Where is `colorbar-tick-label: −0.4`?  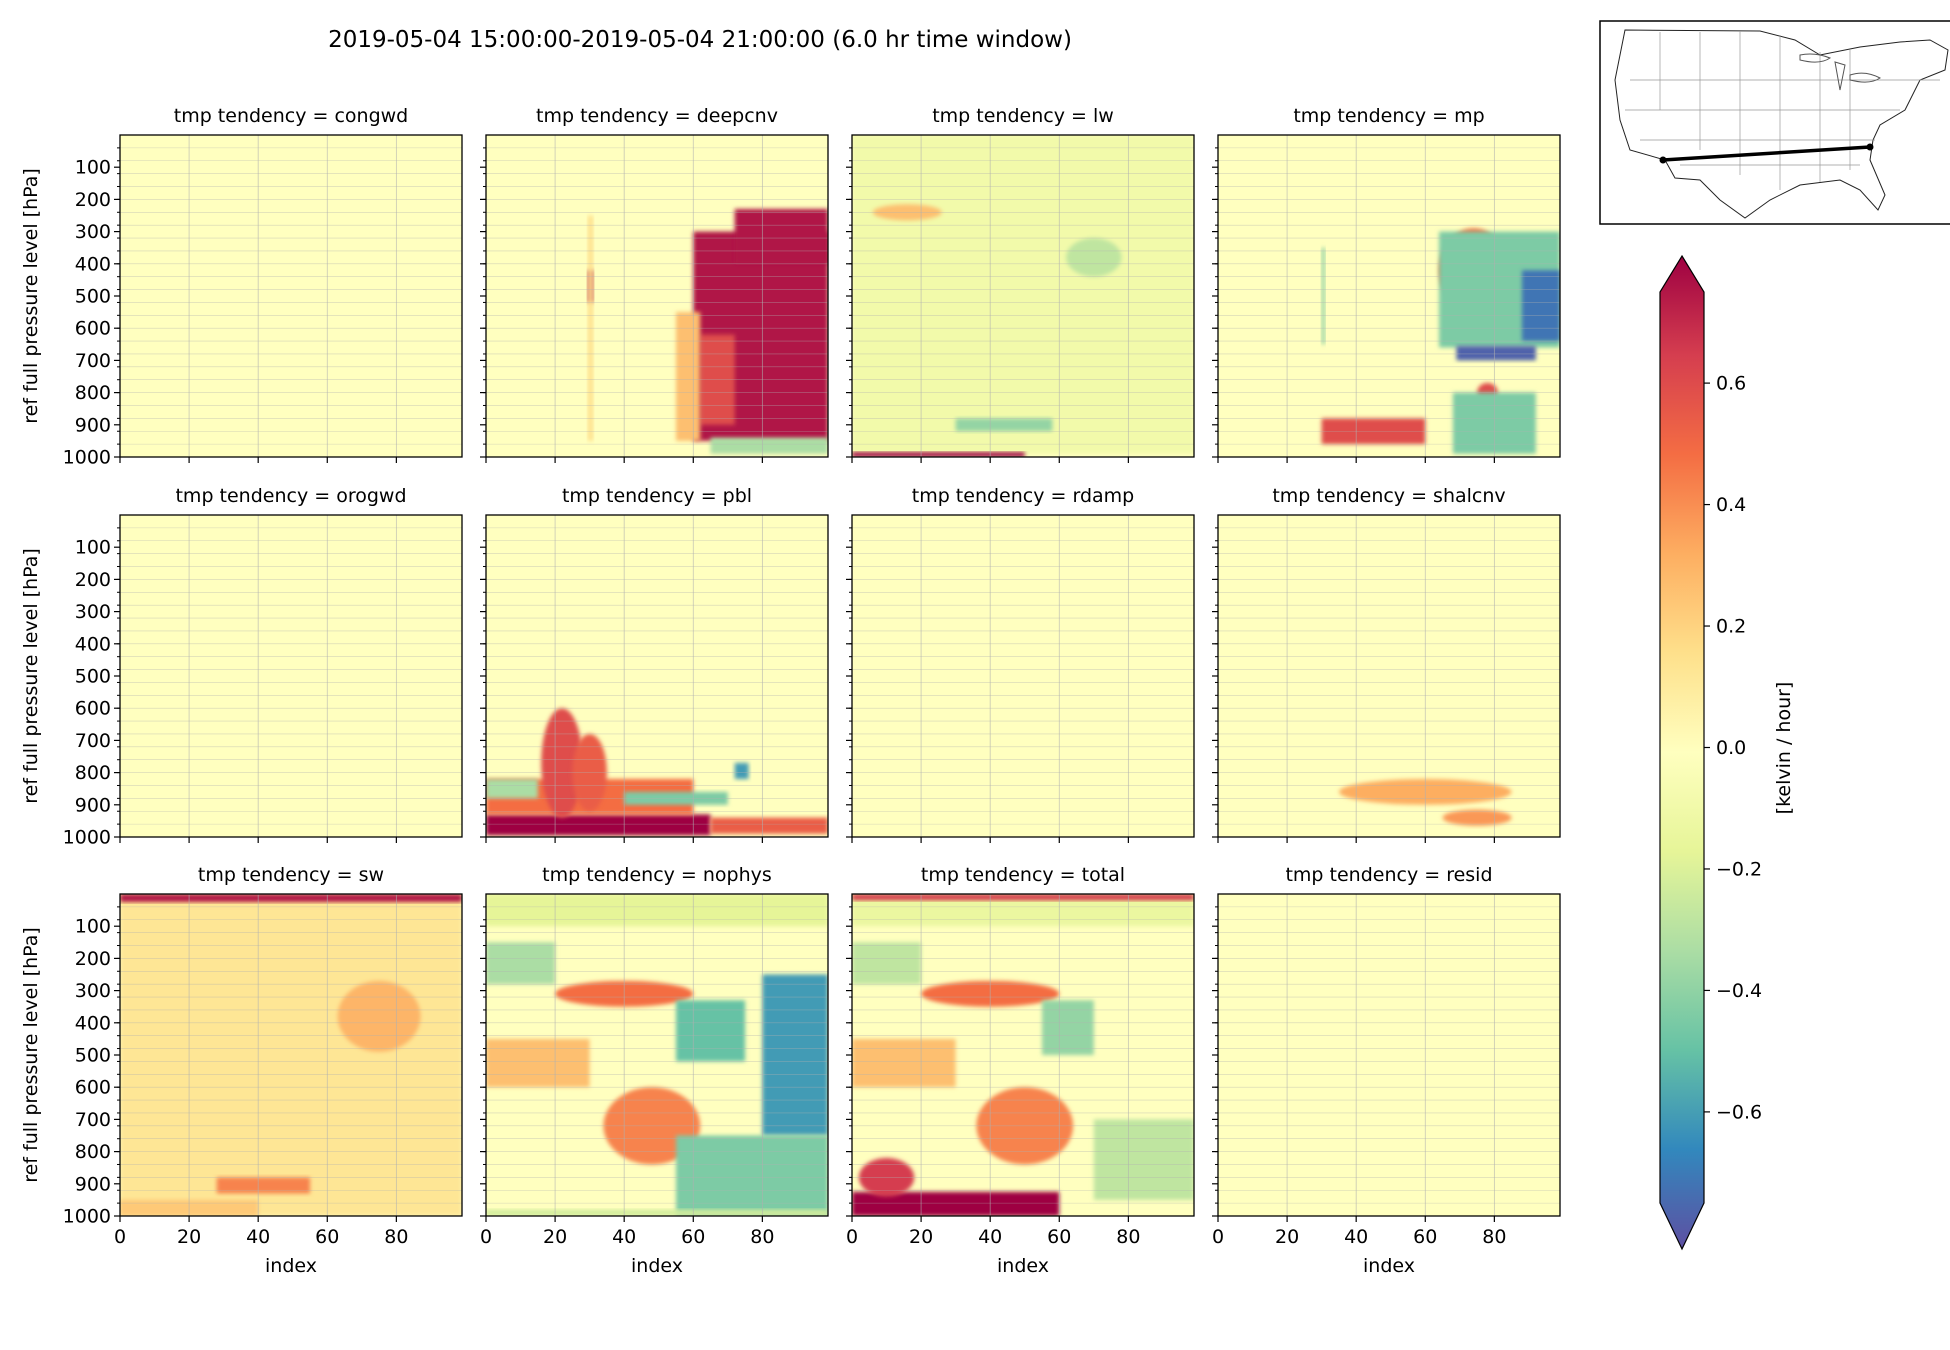 colorbar-tick-label: −0.4 is located at coordinates (1739, 991).